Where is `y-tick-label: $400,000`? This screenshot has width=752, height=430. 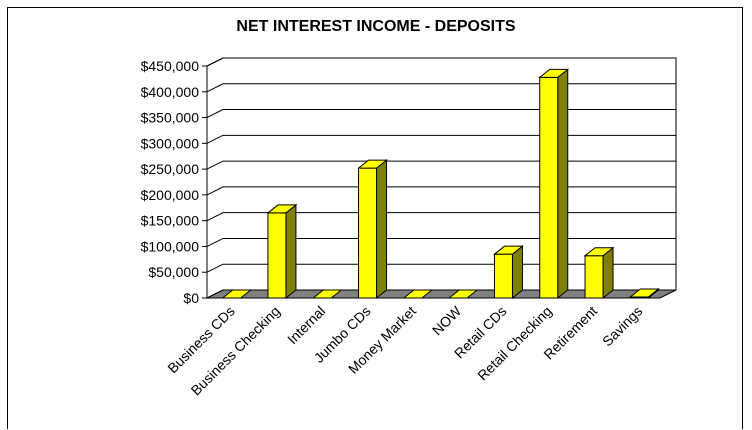 y-tick-label: $400,000 is located at coordinates (170, 92).